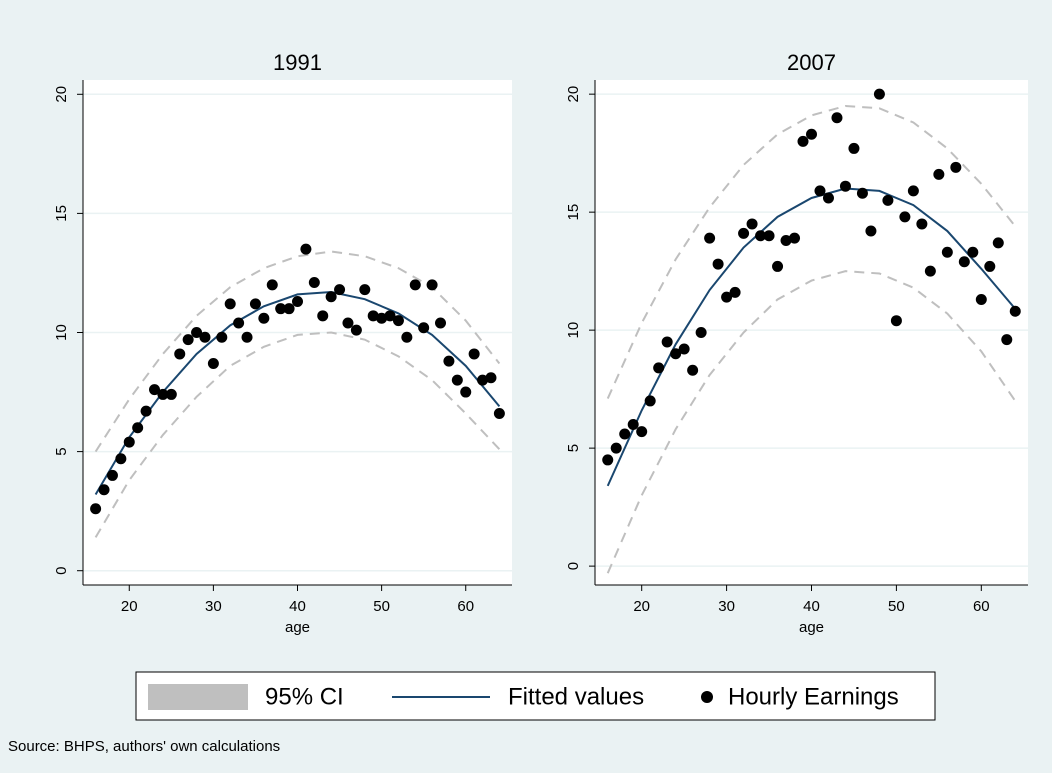 The width and height of the screenshot is (1052, 773). What do you see at coordinates (61, 451) in the screenshot?
I see `y-tick-label: 5` at bounding box center [61, 451].